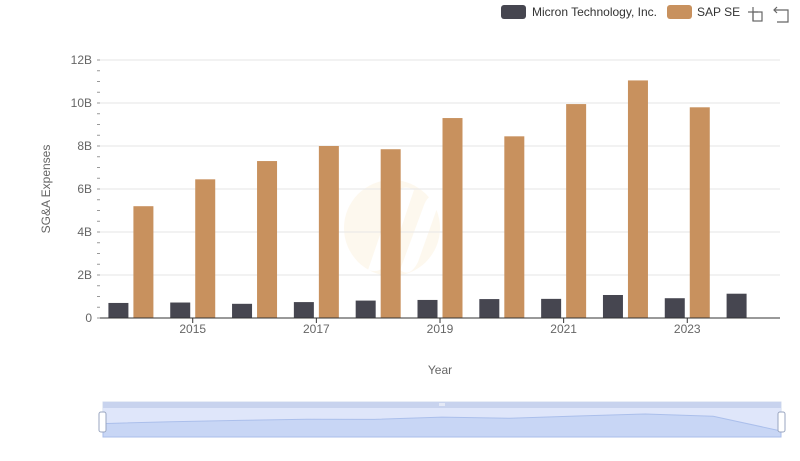  I want to click on bar-micron-2015, so click(180, 310).